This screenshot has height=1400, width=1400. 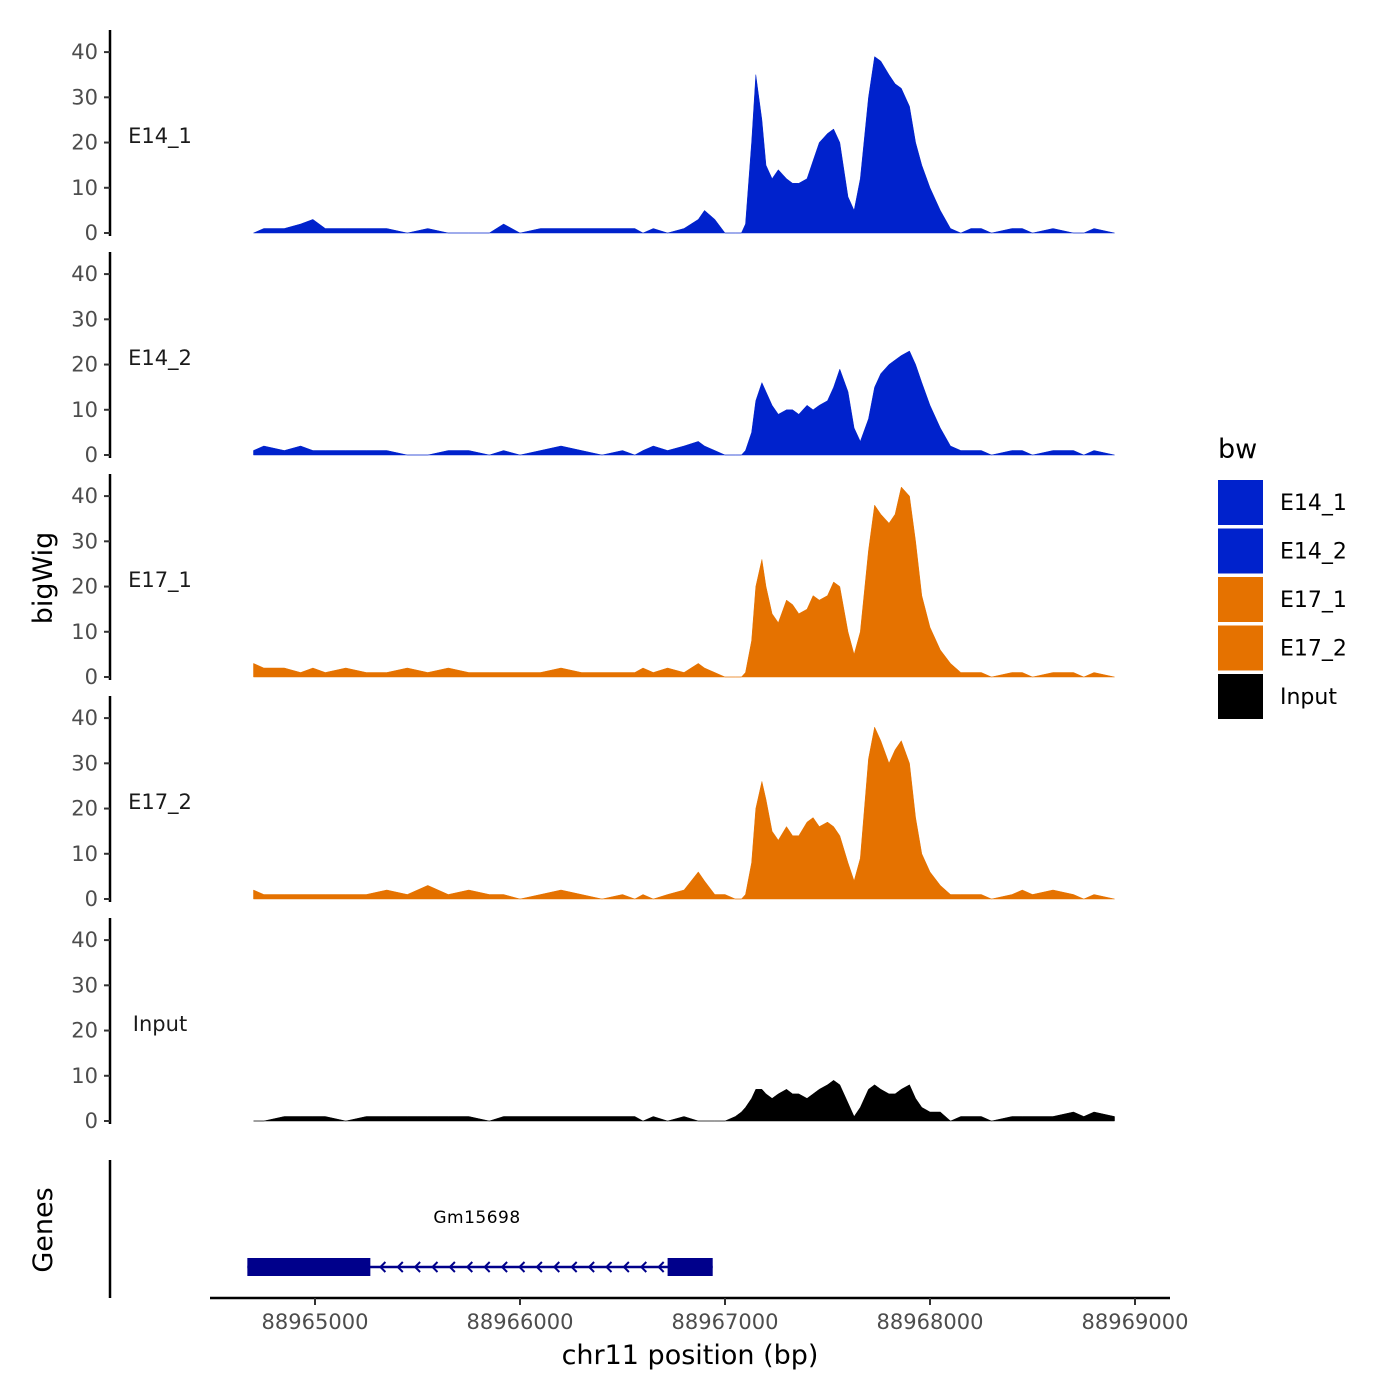 I want to click on x-tick-label: 88968000, so click(x=930, y=1322).